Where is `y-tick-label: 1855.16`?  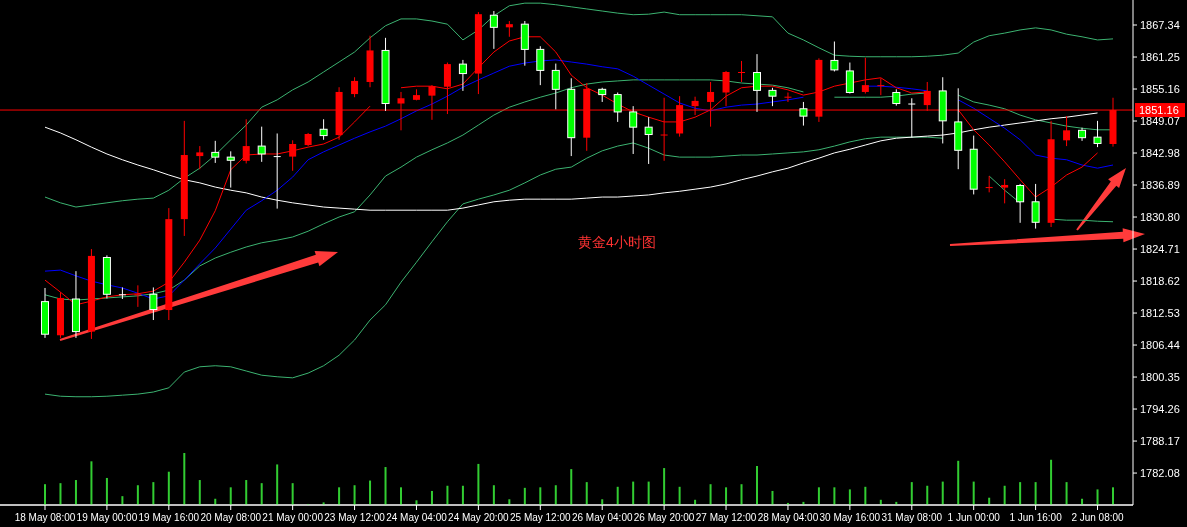 y-tick-label: 1855.16 is located at coordinates (1160, 89).